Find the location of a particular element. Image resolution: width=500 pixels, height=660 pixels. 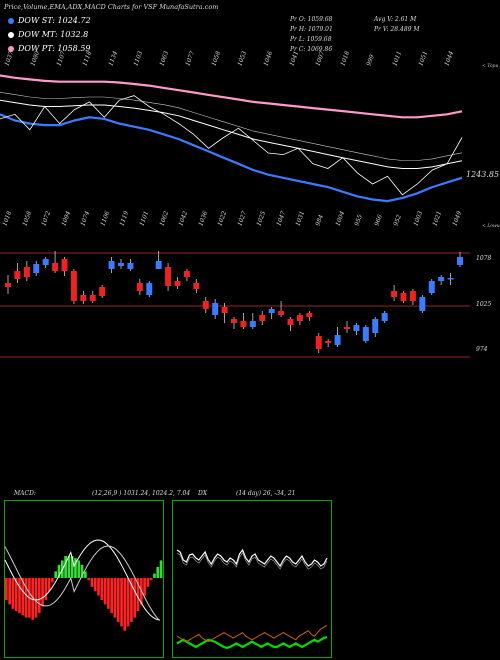

macd-panel is located at coordinates (84, 579).